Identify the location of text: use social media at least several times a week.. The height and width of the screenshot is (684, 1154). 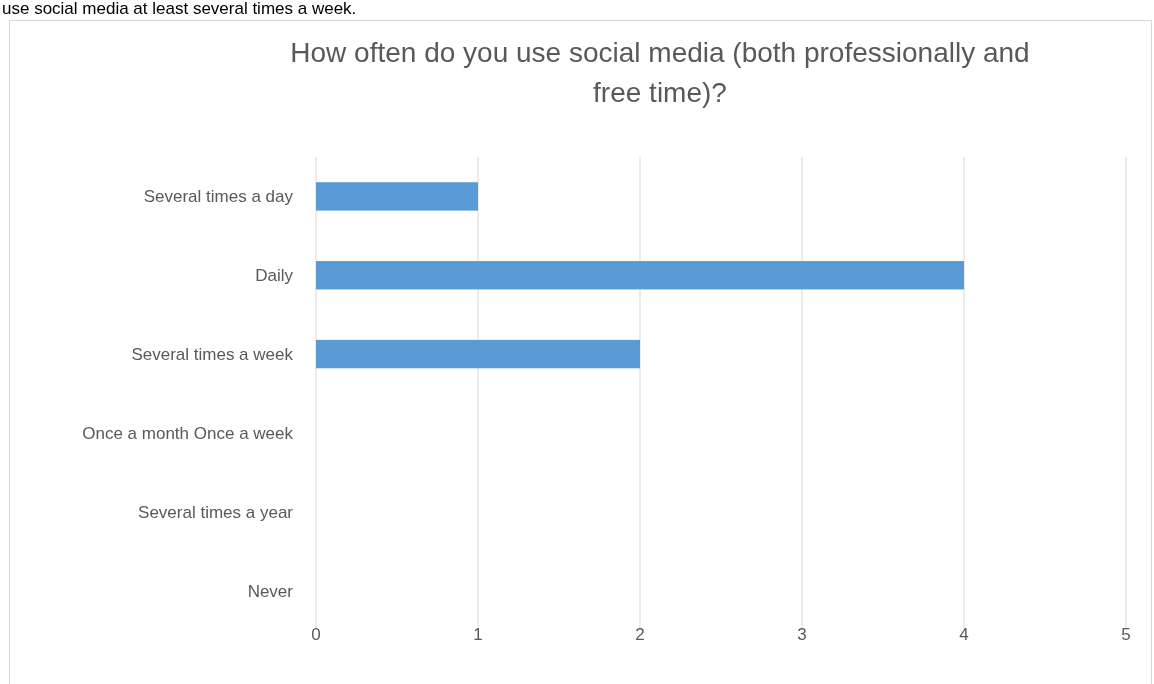
(179, 9).